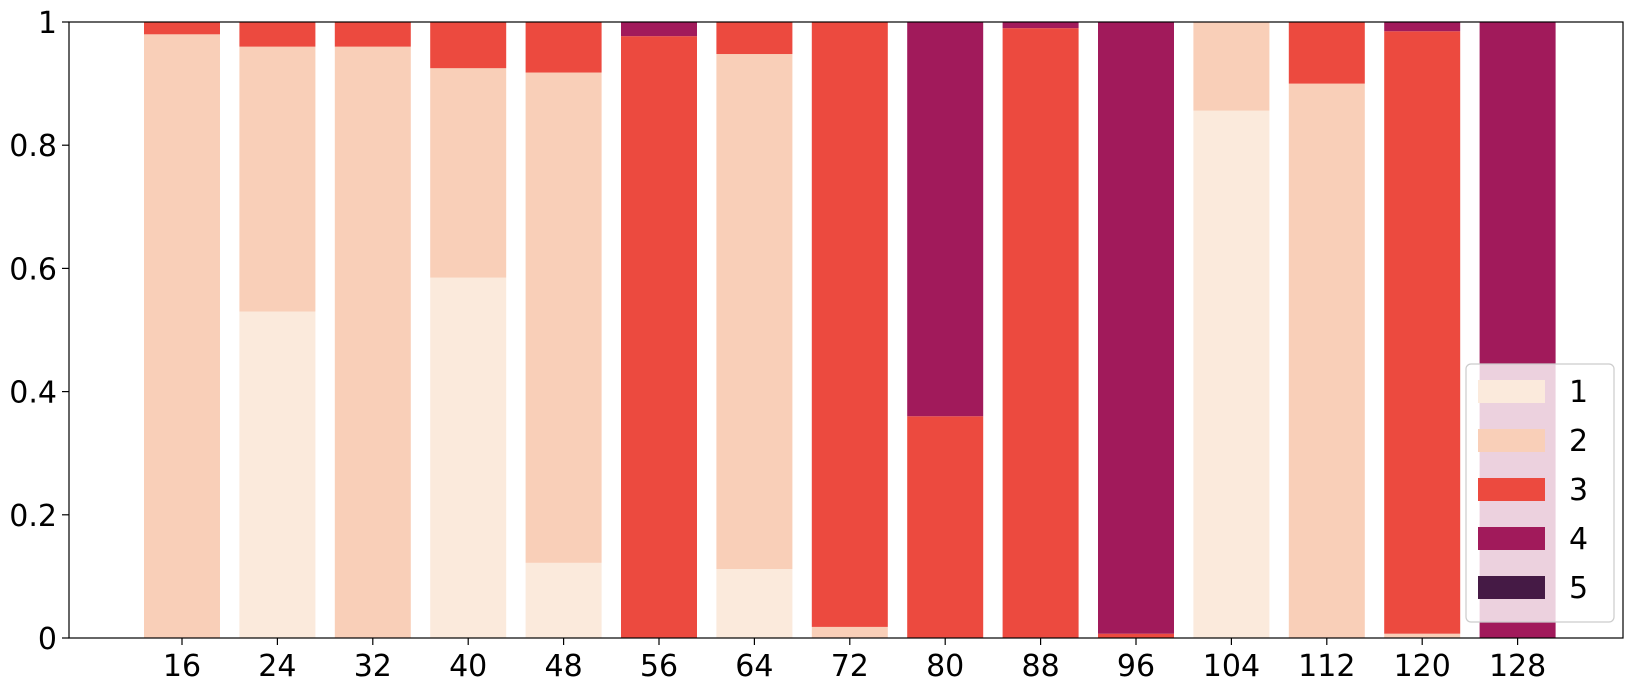 The height and width of the screenshot is (691, 1633). I want to click on y-tick-label: 0, so click(47, 639).